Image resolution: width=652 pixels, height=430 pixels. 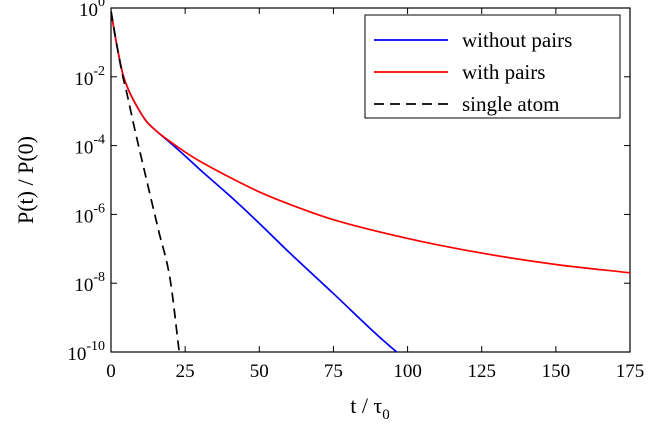 I want to click on y-axis-label: P(t) / P(0), so click(x=25, y=180).